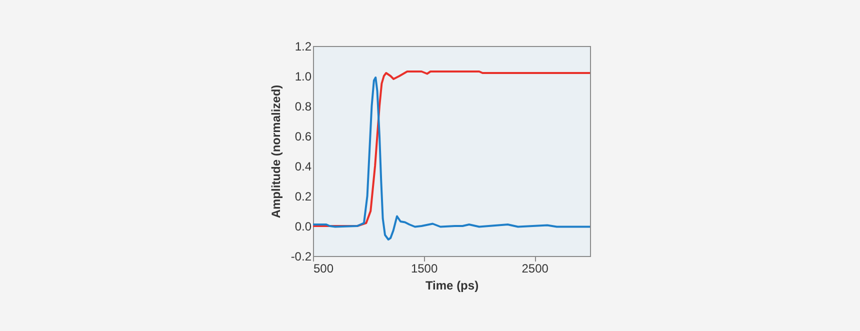  What do you see at coordinates (303, 167) in the screenshot?
I see `y-tick-label: 0.4` at bounding box center [303, 167].